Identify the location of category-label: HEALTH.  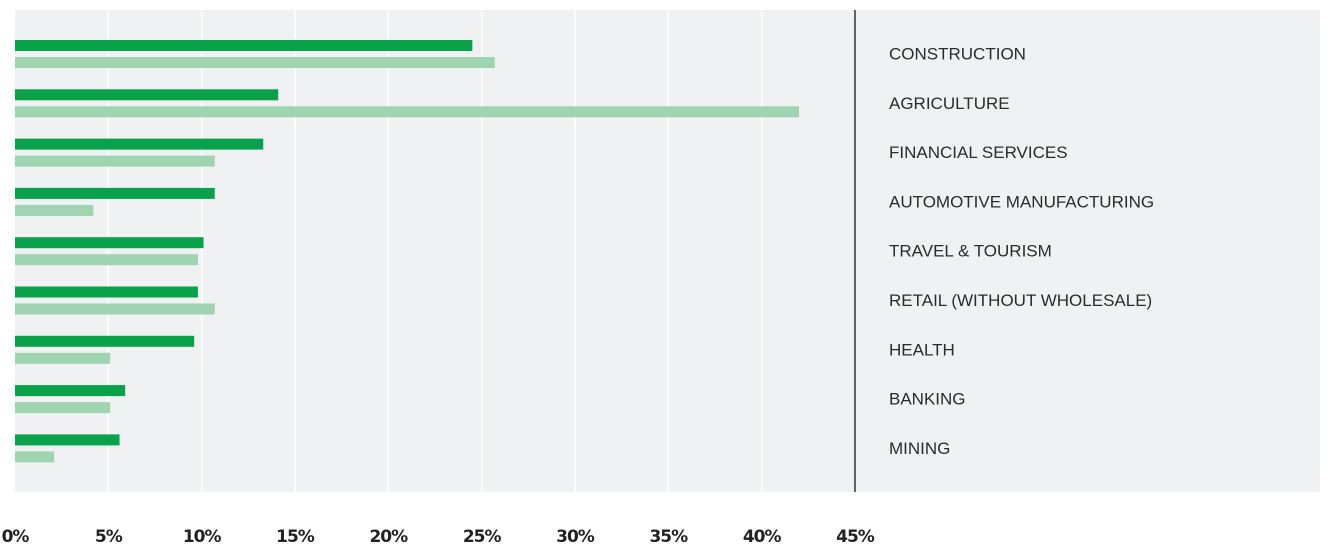
(922, 349).